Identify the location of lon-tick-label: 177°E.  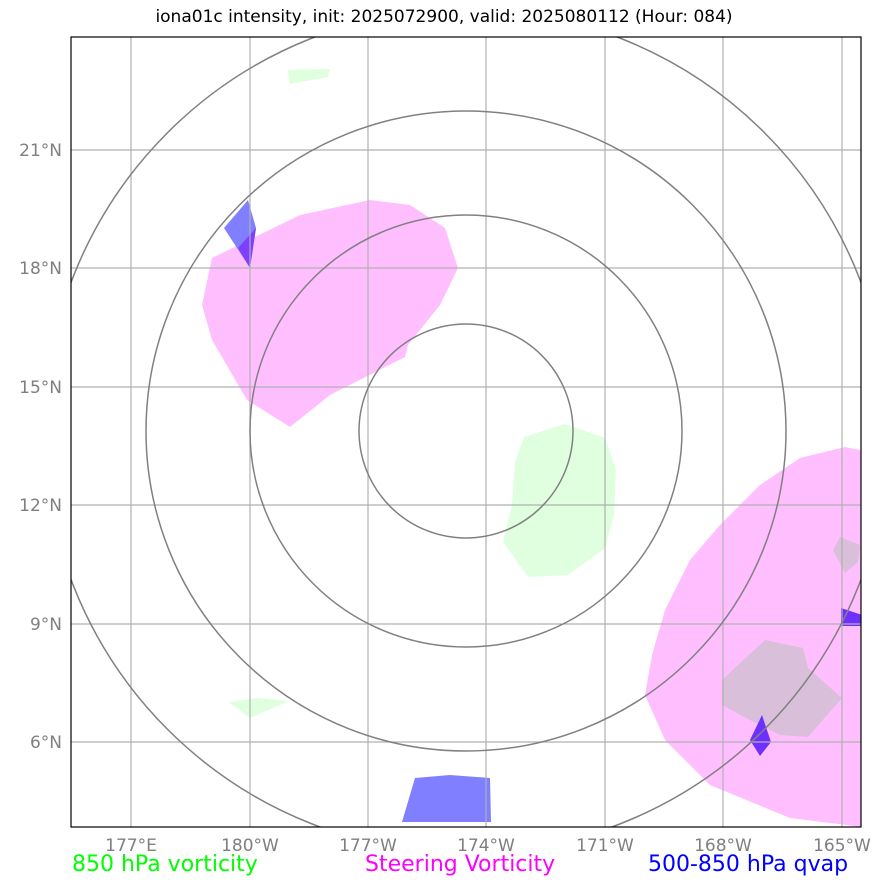
(131, 846).